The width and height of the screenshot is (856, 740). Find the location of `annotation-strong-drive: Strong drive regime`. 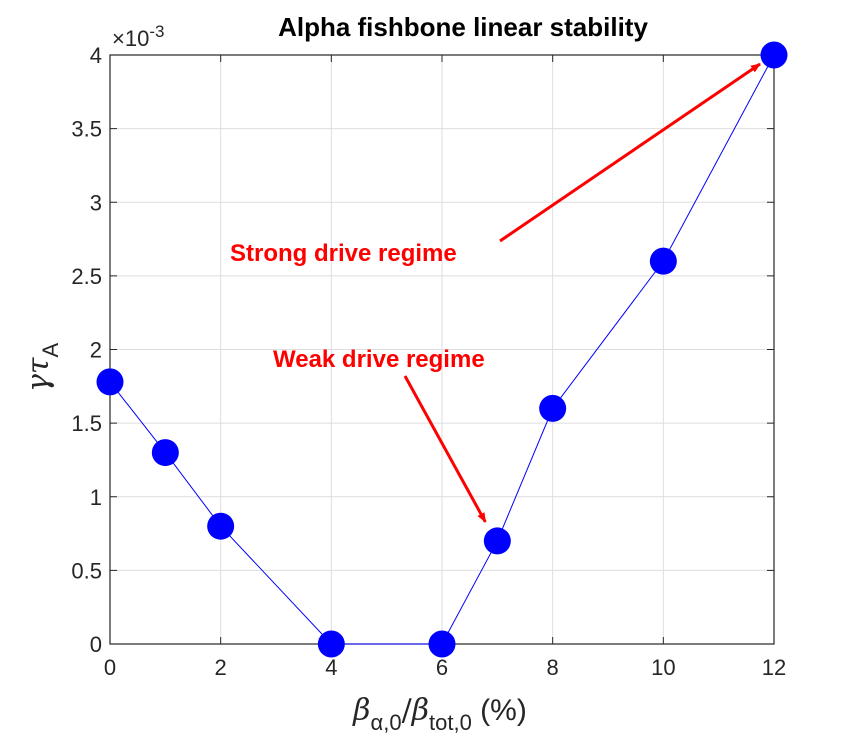

annotation-strong-drive: Strong drive regime is located at coordinates (343, 253).